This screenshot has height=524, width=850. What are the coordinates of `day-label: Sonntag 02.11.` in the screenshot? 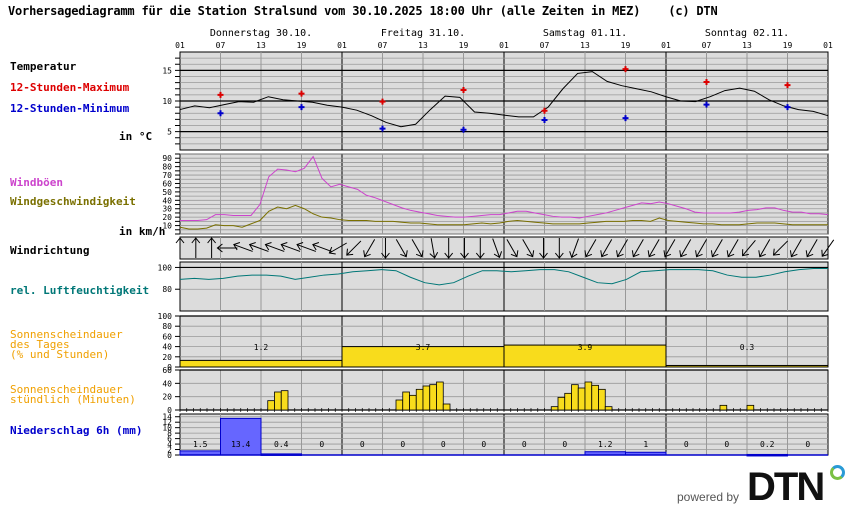 It's located at (747, 33).